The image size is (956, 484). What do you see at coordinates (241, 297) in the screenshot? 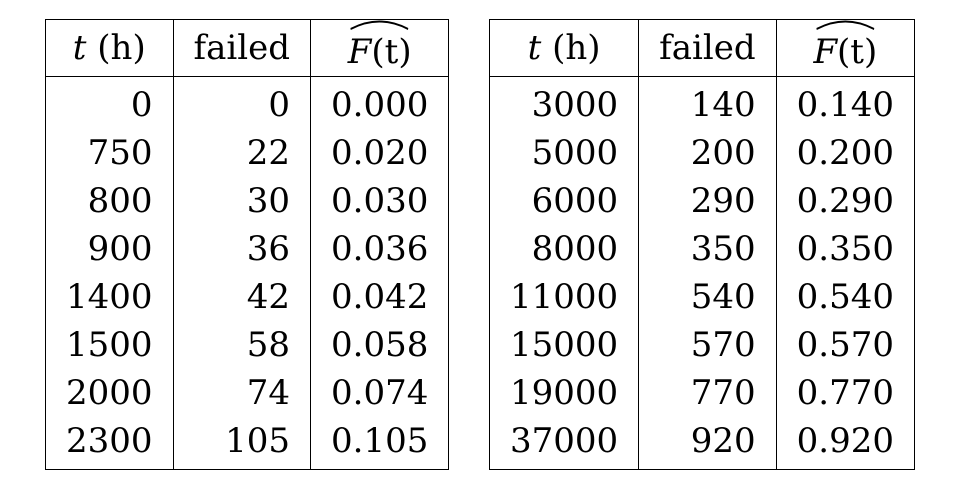
I see `cell-failed: 42` at bounding box center [241, 297].